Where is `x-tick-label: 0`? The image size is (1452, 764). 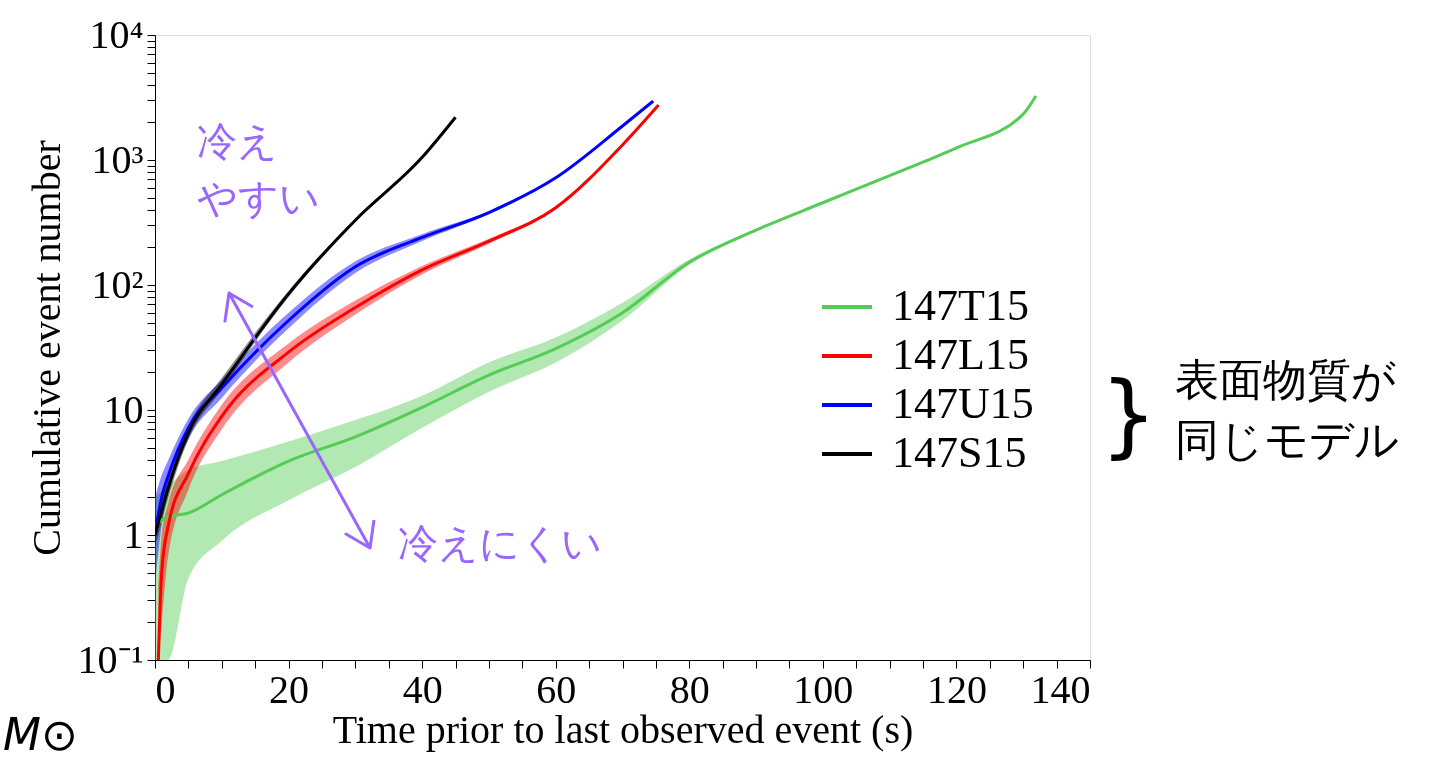
x-tick-label: 0 is located at coordinates (165, 689).